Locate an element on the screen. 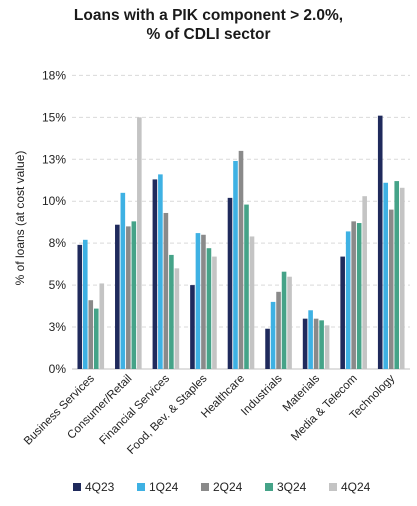  y-tick-label: 8% is located at coordinates (58, 243).